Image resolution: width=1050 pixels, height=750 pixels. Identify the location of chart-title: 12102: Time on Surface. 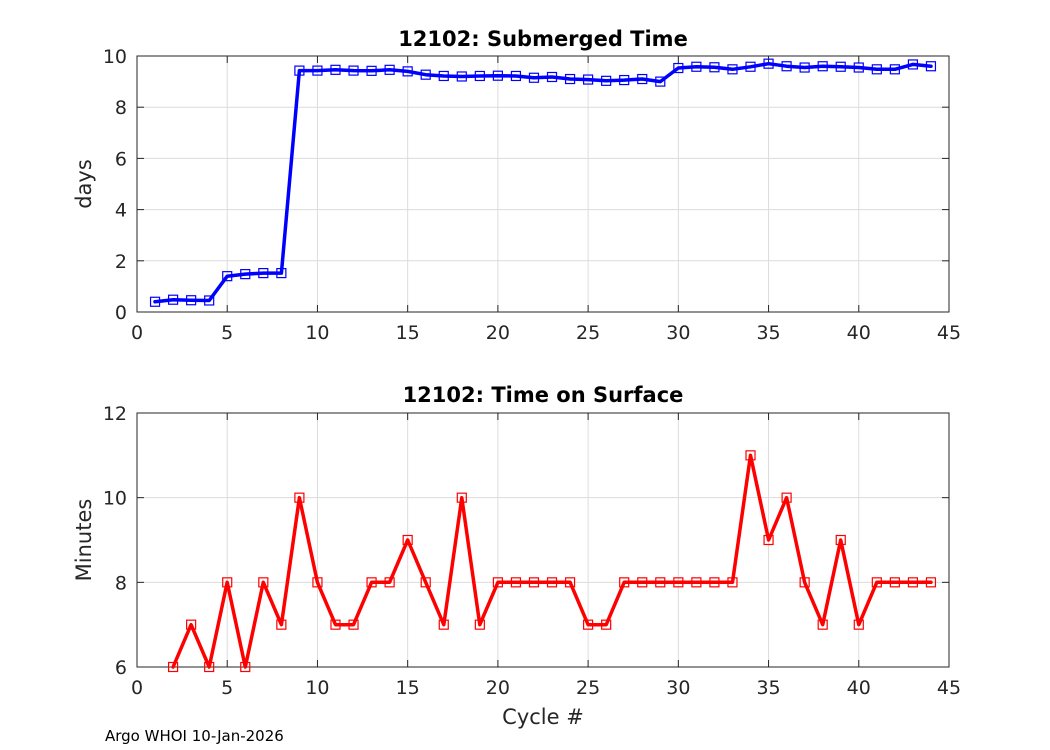
(543, 395).